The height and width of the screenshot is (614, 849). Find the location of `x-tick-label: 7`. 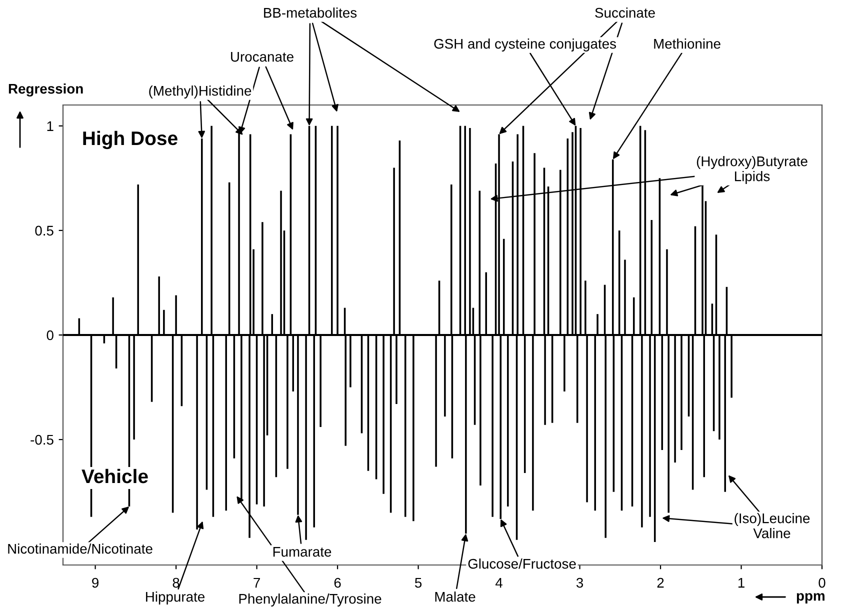

x-tick-label: 7 is located at coordinates (257, 583).